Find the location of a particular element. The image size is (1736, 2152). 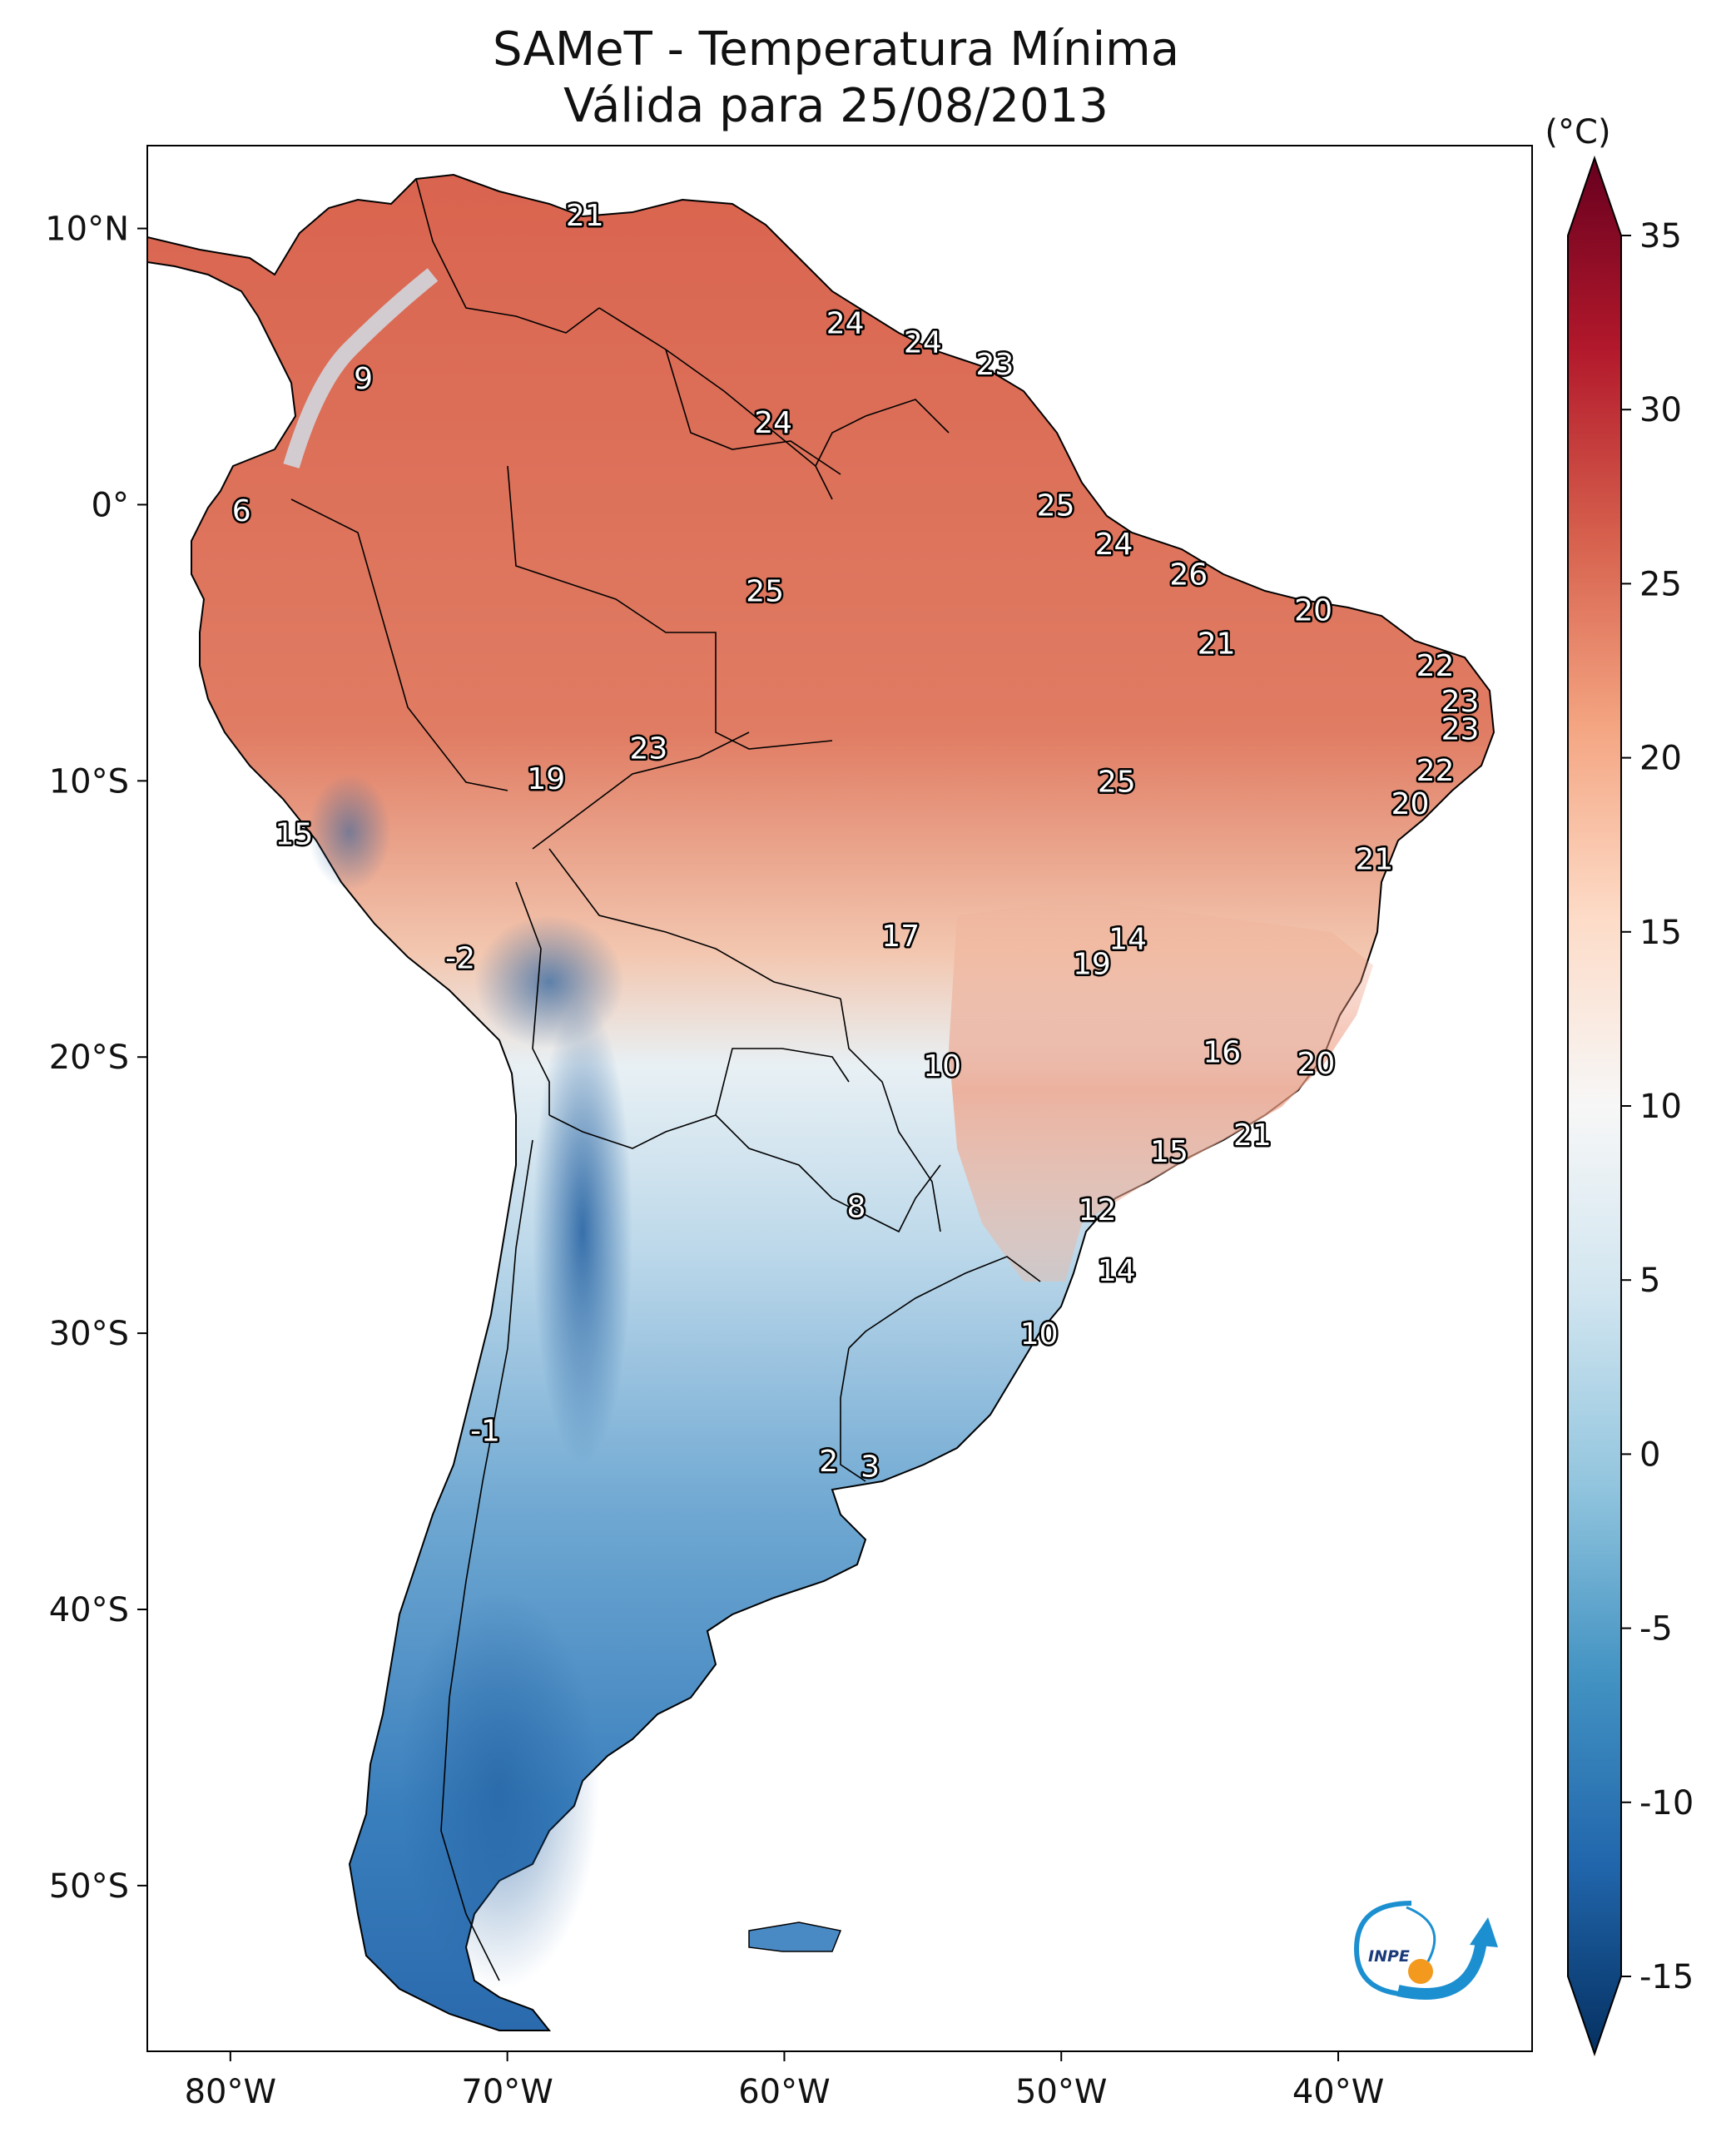

temperature-label: 26 is located at coordinates (1188, 575).